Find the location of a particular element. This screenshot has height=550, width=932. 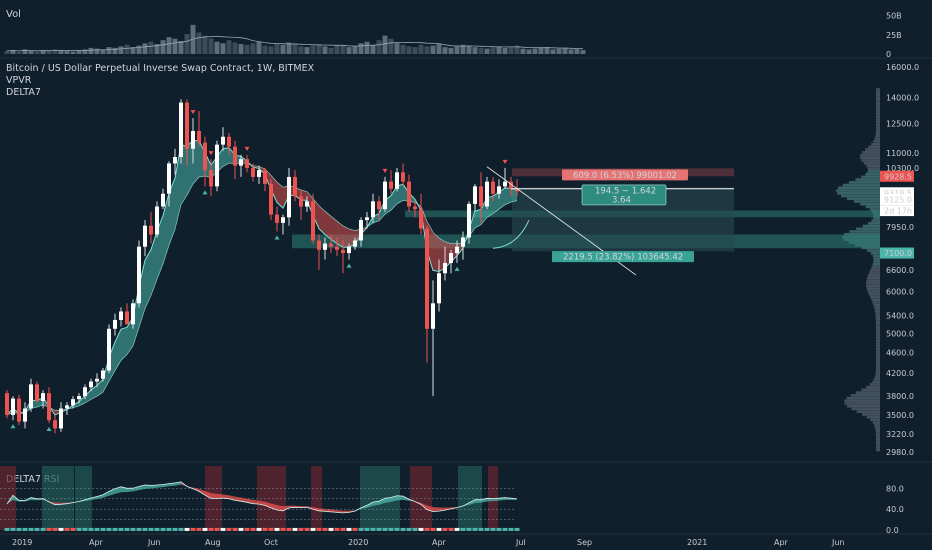

rsi-lines: 80.0 40.0 0.0 is located at coordinates (454, 508).